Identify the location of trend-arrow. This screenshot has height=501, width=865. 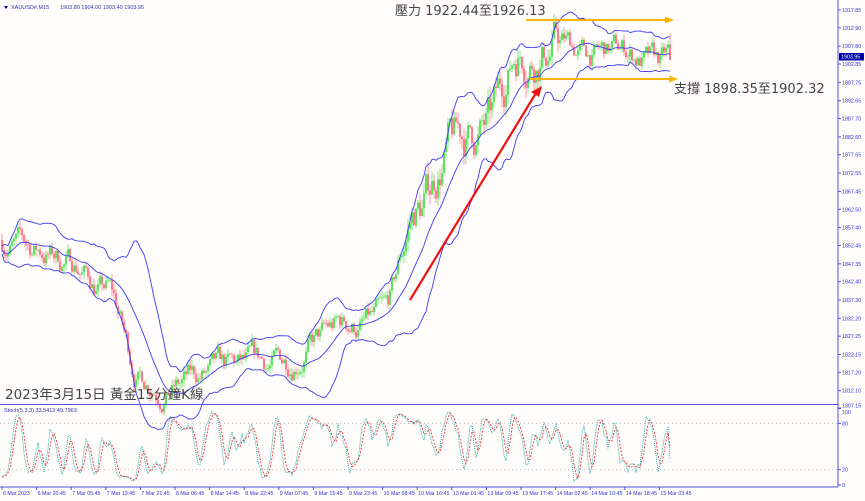
(473, 196).